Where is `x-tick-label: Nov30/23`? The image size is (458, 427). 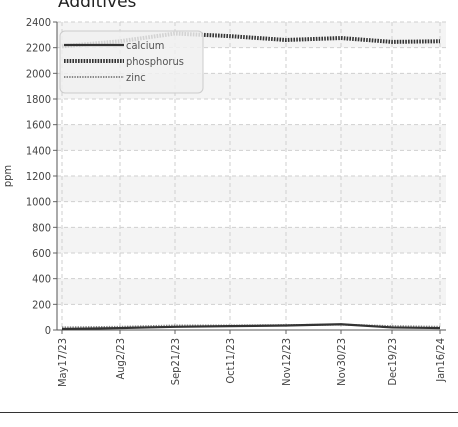
x-tick-label: Nov30/23 is located at coordinates (341, 362).